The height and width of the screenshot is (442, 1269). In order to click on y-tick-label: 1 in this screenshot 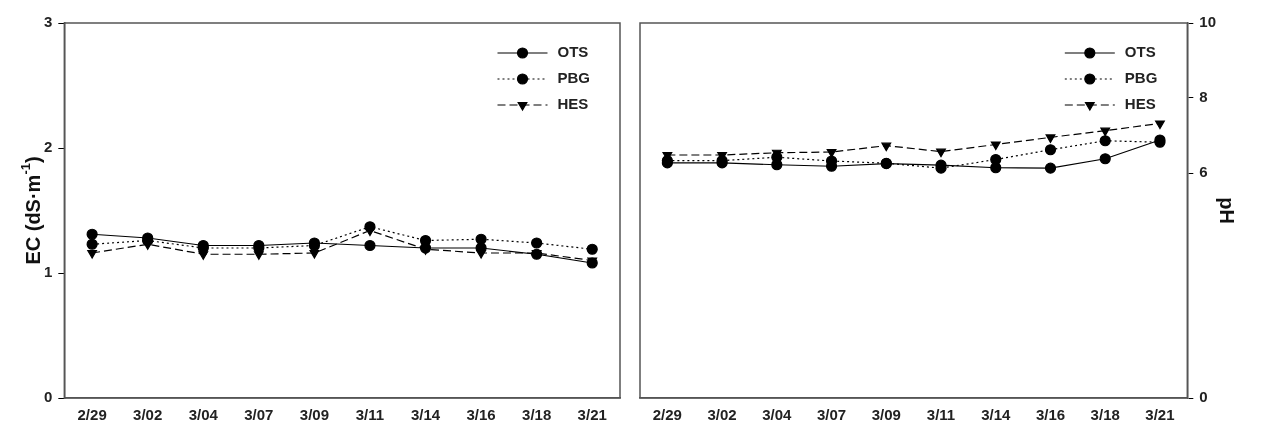, I will do `click(48, 272)`.